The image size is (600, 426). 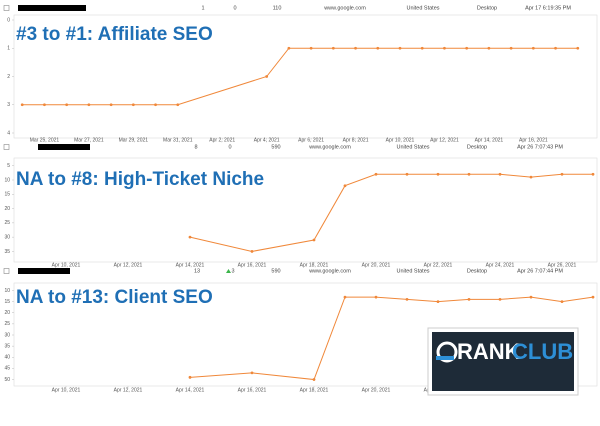 What do you see at coordinates (540, 271) in the screenshot?
I see `row-cell: Apr 26 7:07:44 PM` at bounding box center [540, 271].